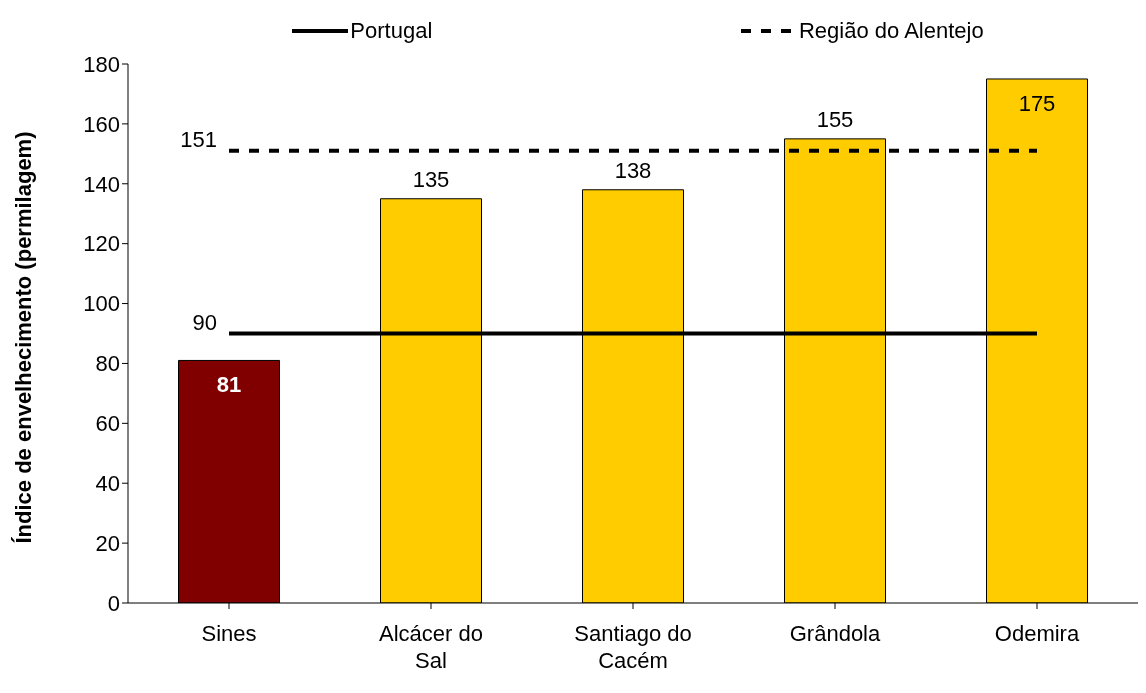 The image size is (1146, 693). Describe the element at coordinates (633, 647) in the screenshot. I see `x-tick-label: Santiago do Cacém` at that location.